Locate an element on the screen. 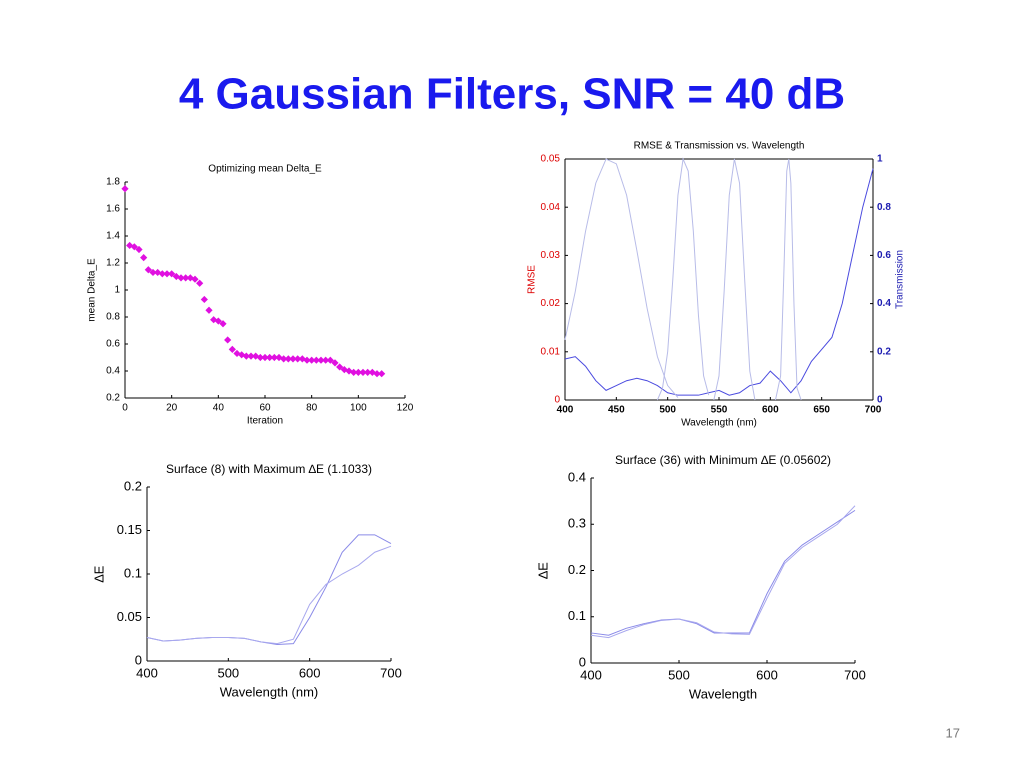 The image size is (1024, 768). y-tick-label: 1.6 is located at coordinates (113, 209).